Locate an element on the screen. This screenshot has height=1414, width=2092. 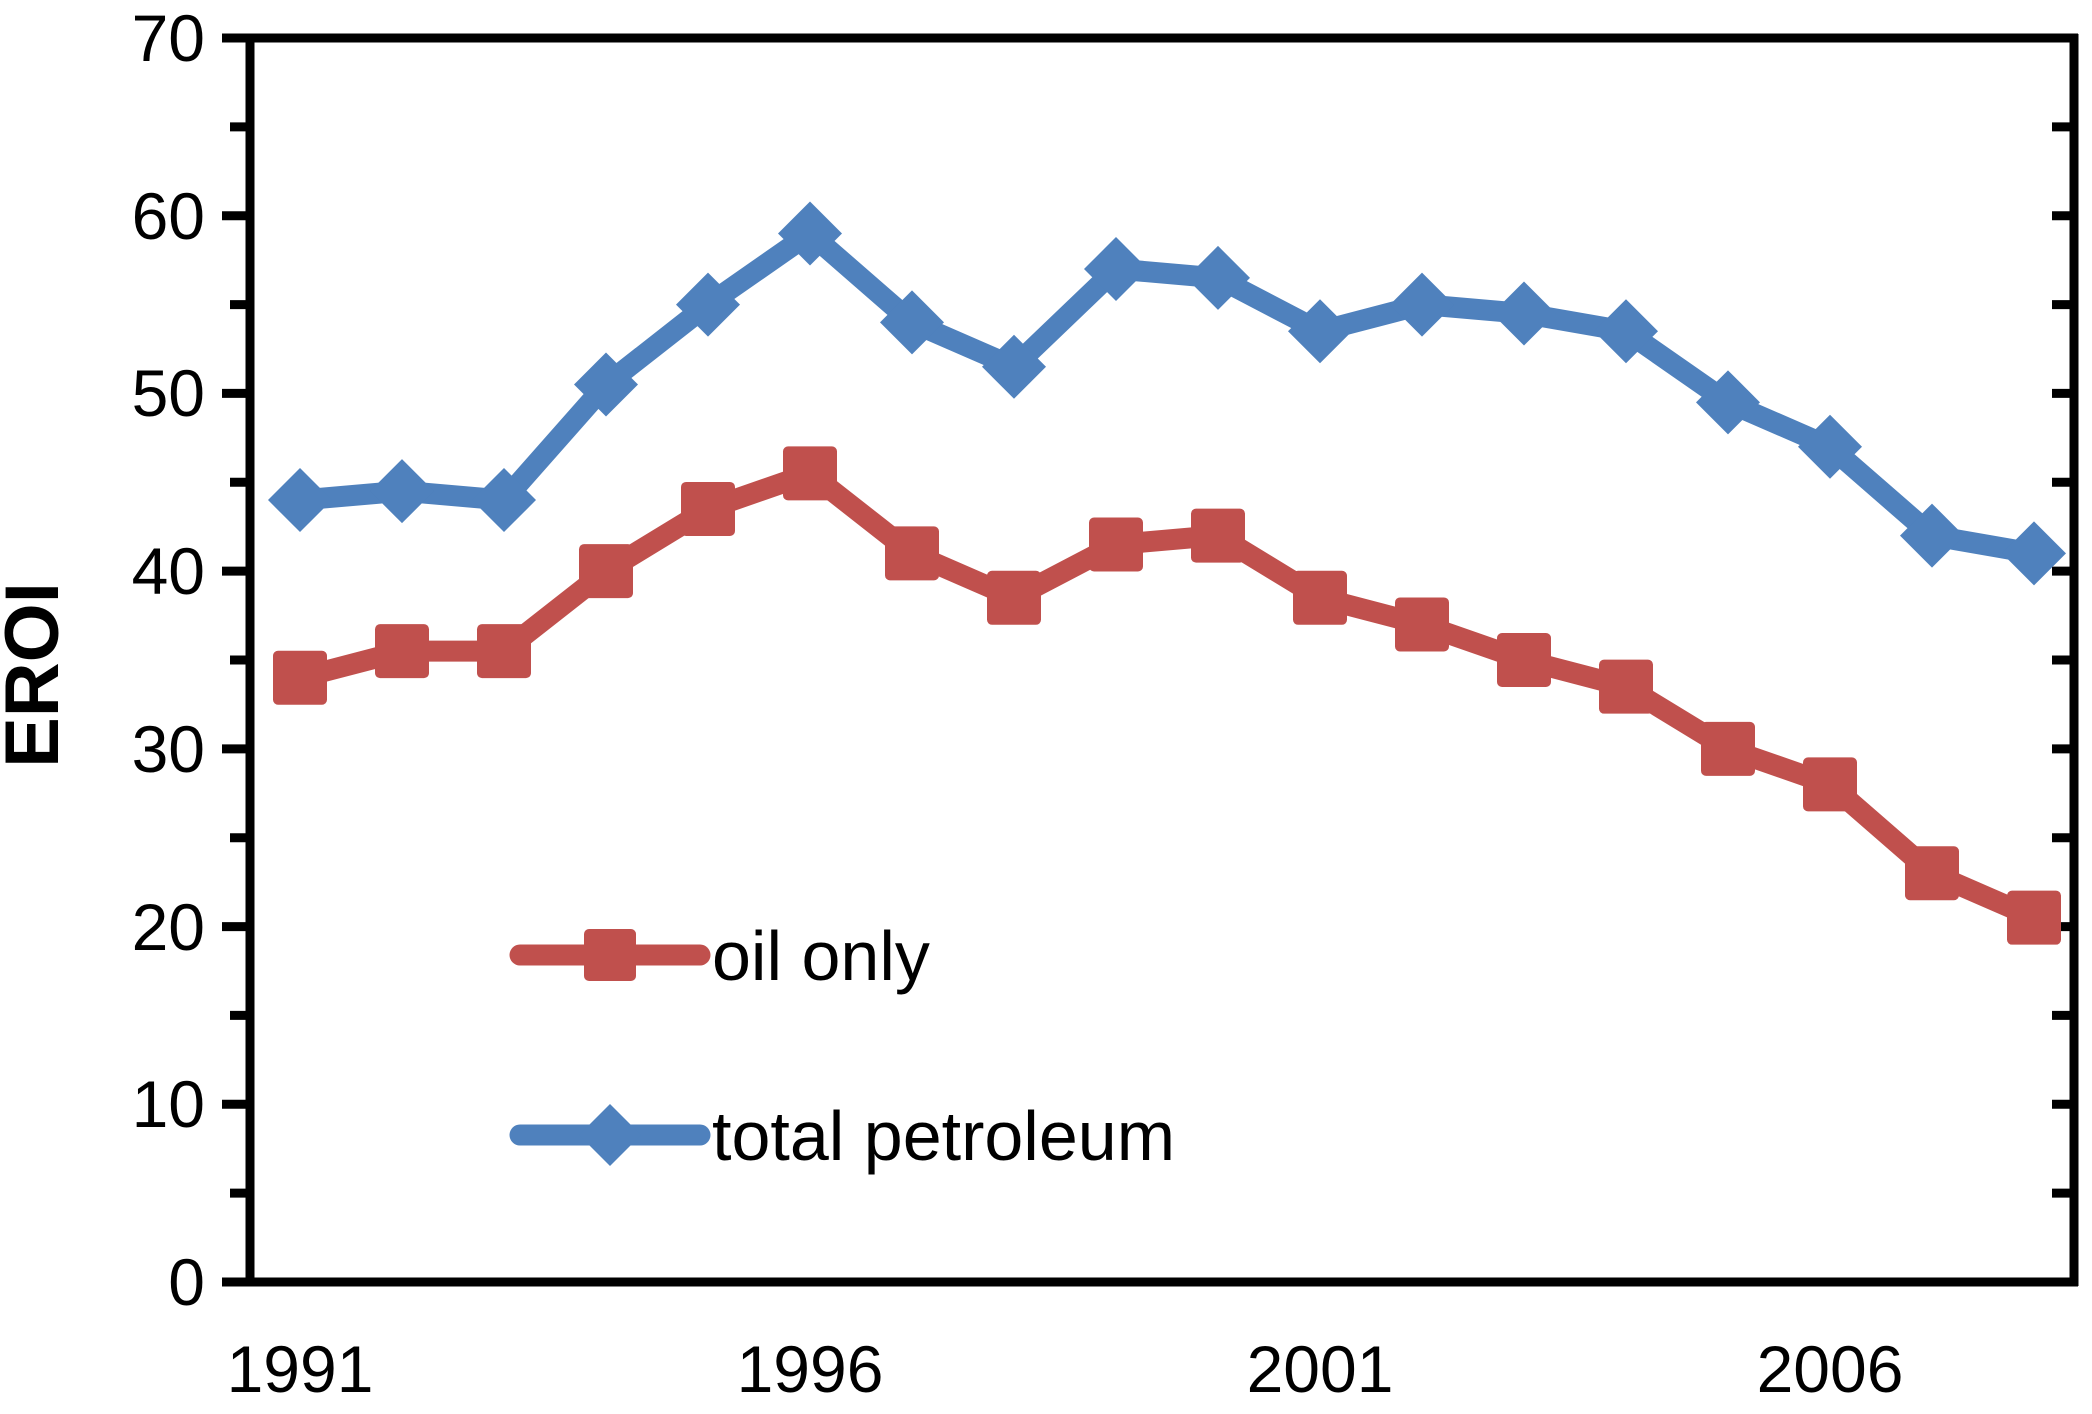
y-axis-tick-labels: 0 10 20 30 40 50 60 70 is located at coordinates (168, 660).